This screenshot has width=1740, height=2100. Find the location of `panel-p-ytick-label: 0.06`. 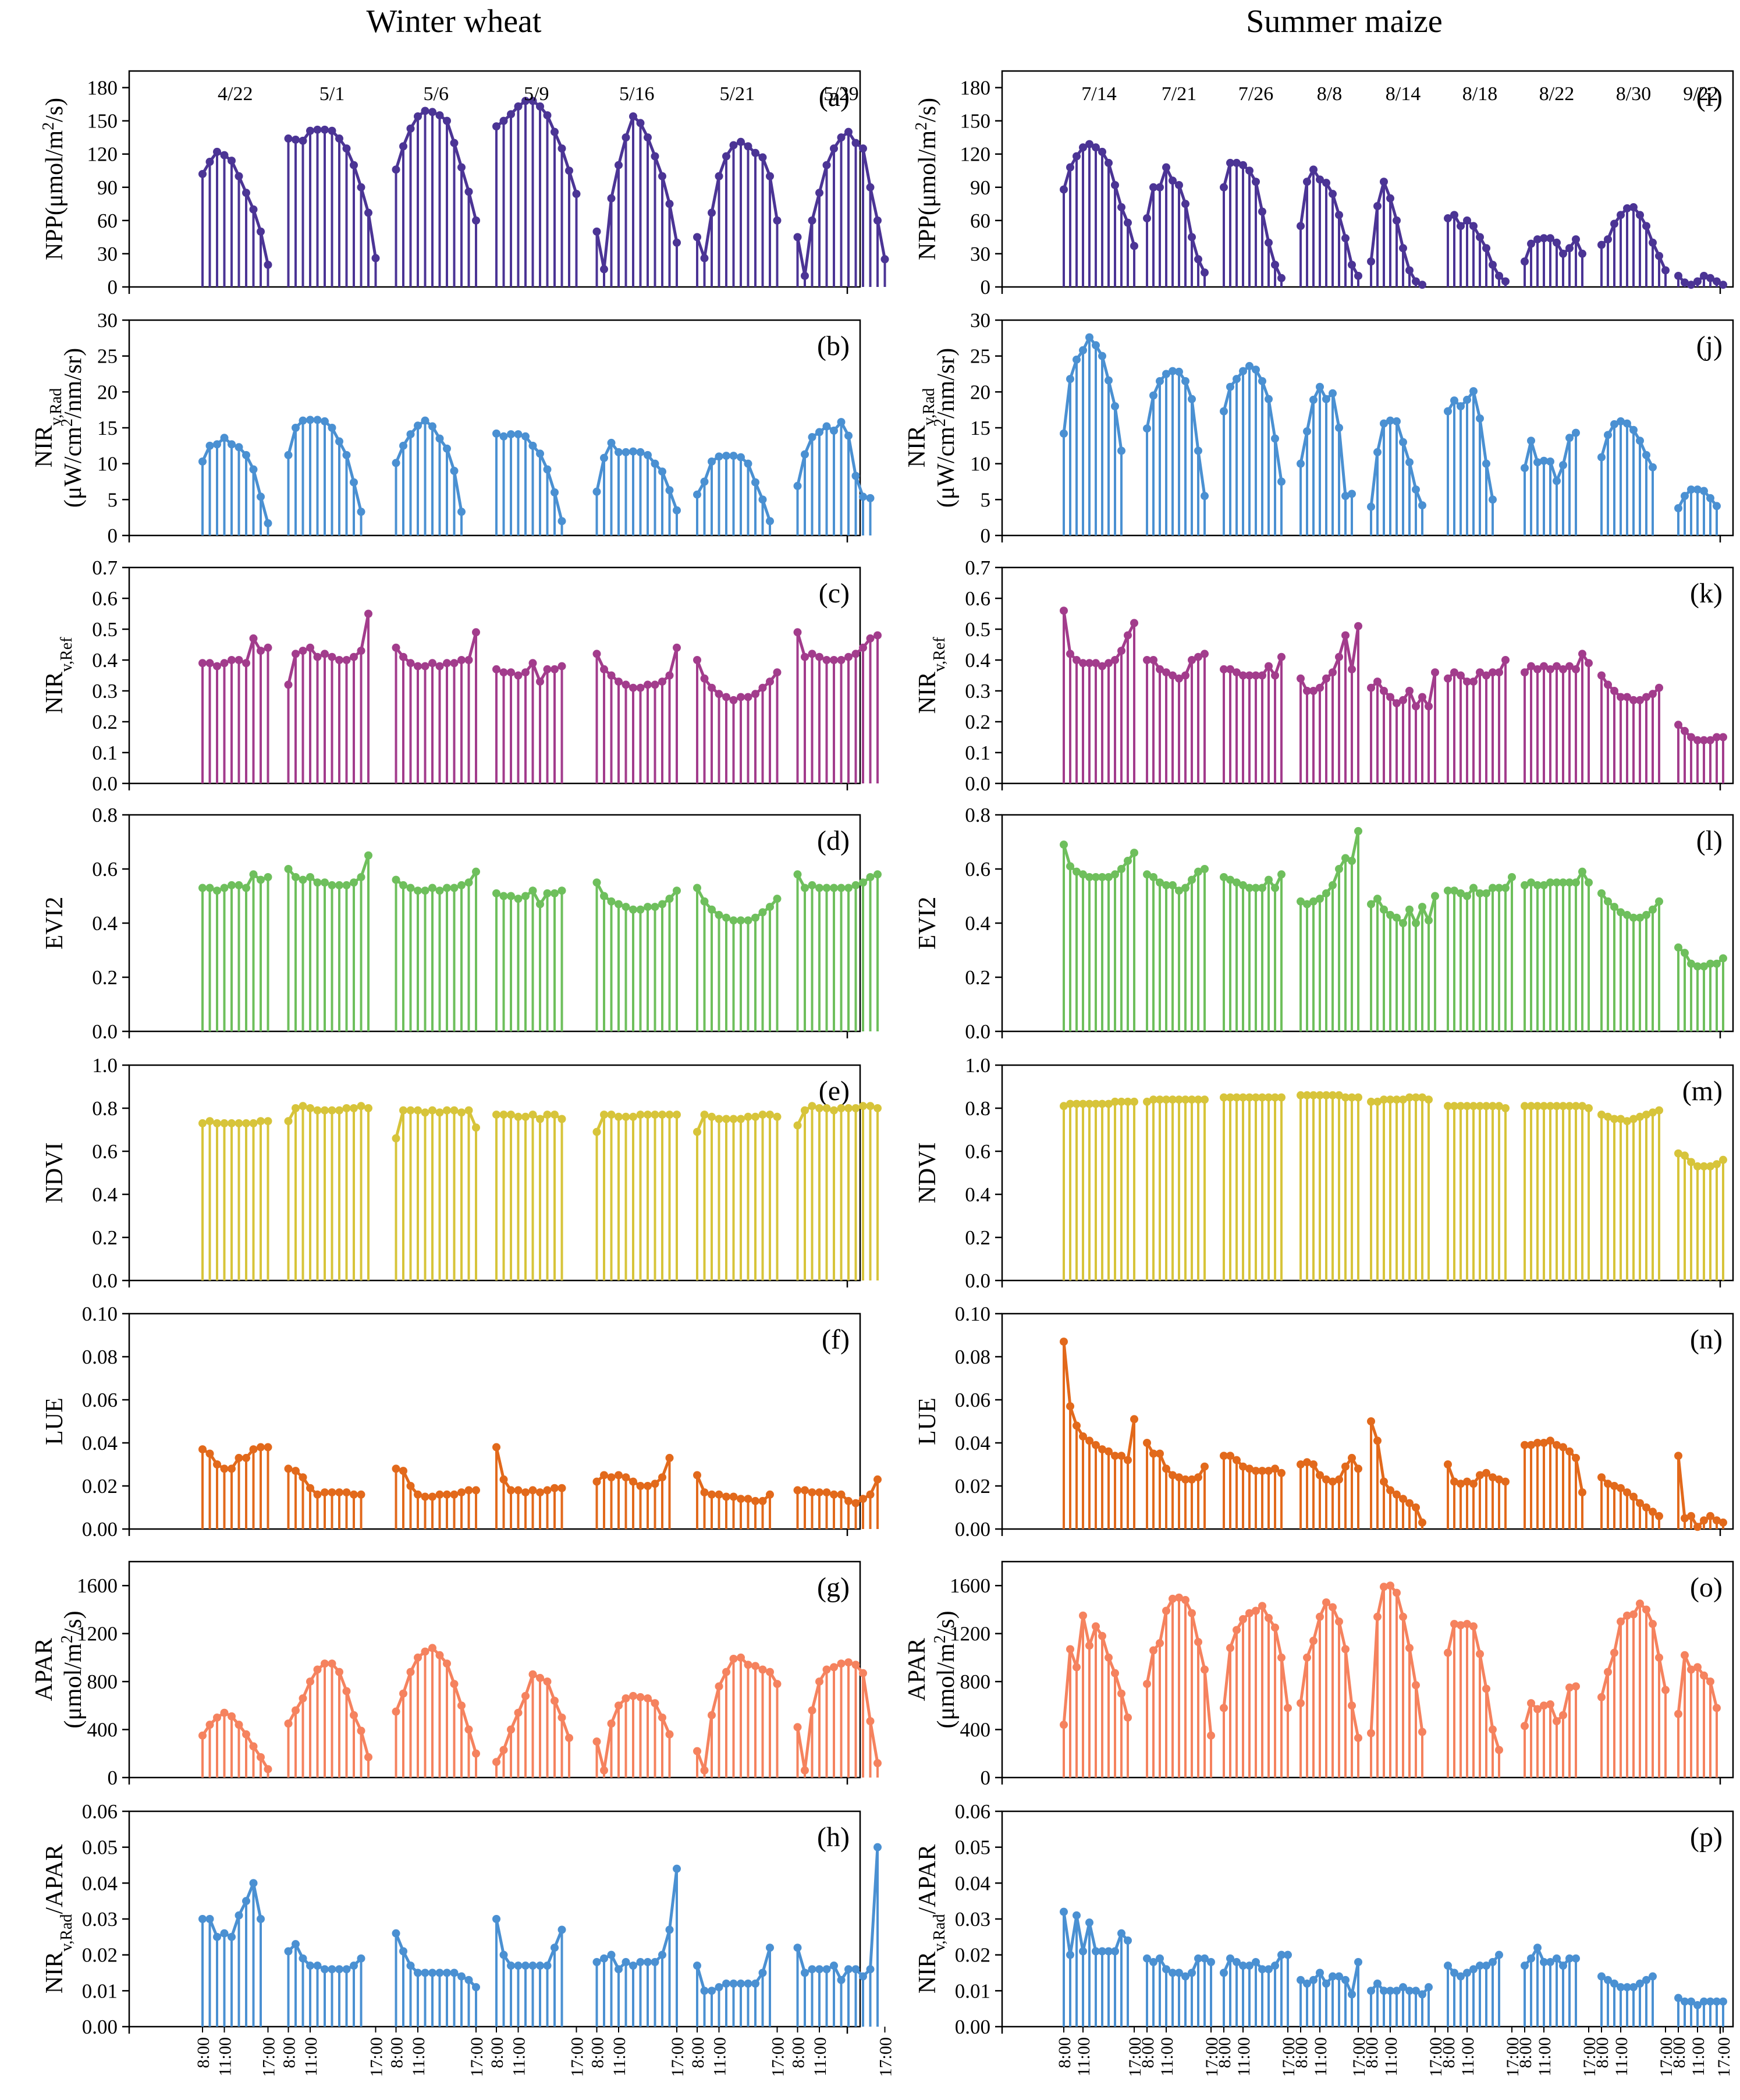

panel-p-ytick-label: 0.06 is located at coordinates (972, 1811).